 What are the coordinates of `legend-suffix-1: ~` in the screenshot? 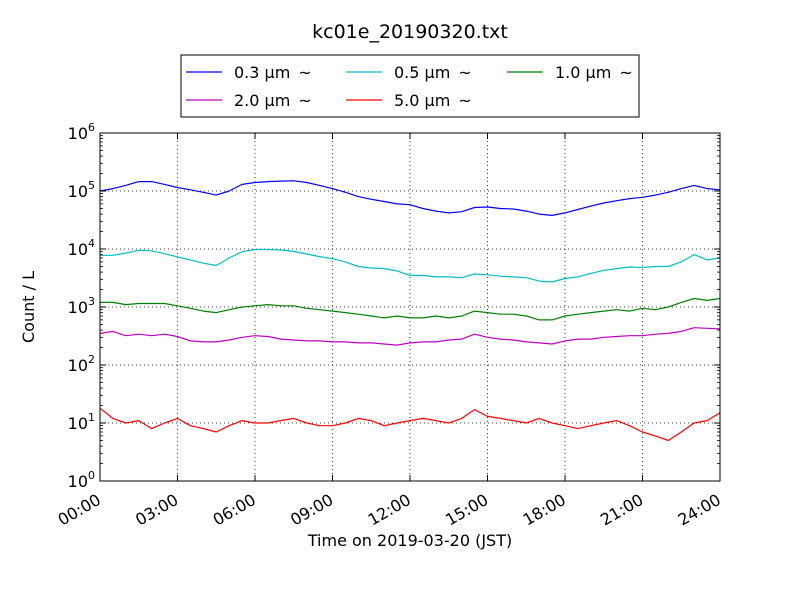 It's located at (464, 72).